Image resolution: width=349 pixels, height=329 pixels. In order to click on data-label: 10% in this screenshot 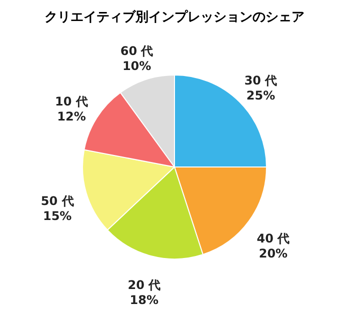, I will do `click(137, 65)`.